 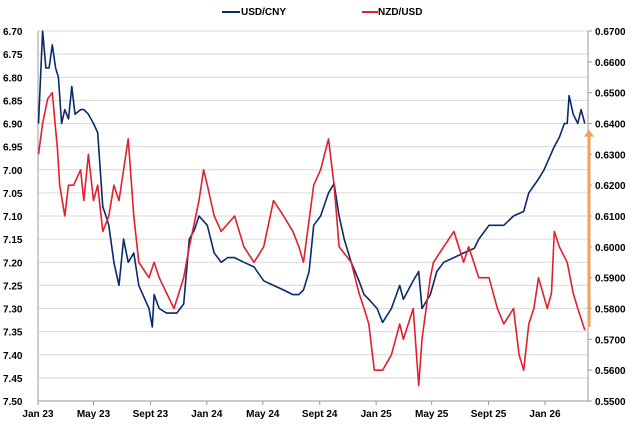 What do you see at coordinates (610, 310) in the screenshot?
I see `right-tick-label: 0.5800` at bounding box center [610, 310].